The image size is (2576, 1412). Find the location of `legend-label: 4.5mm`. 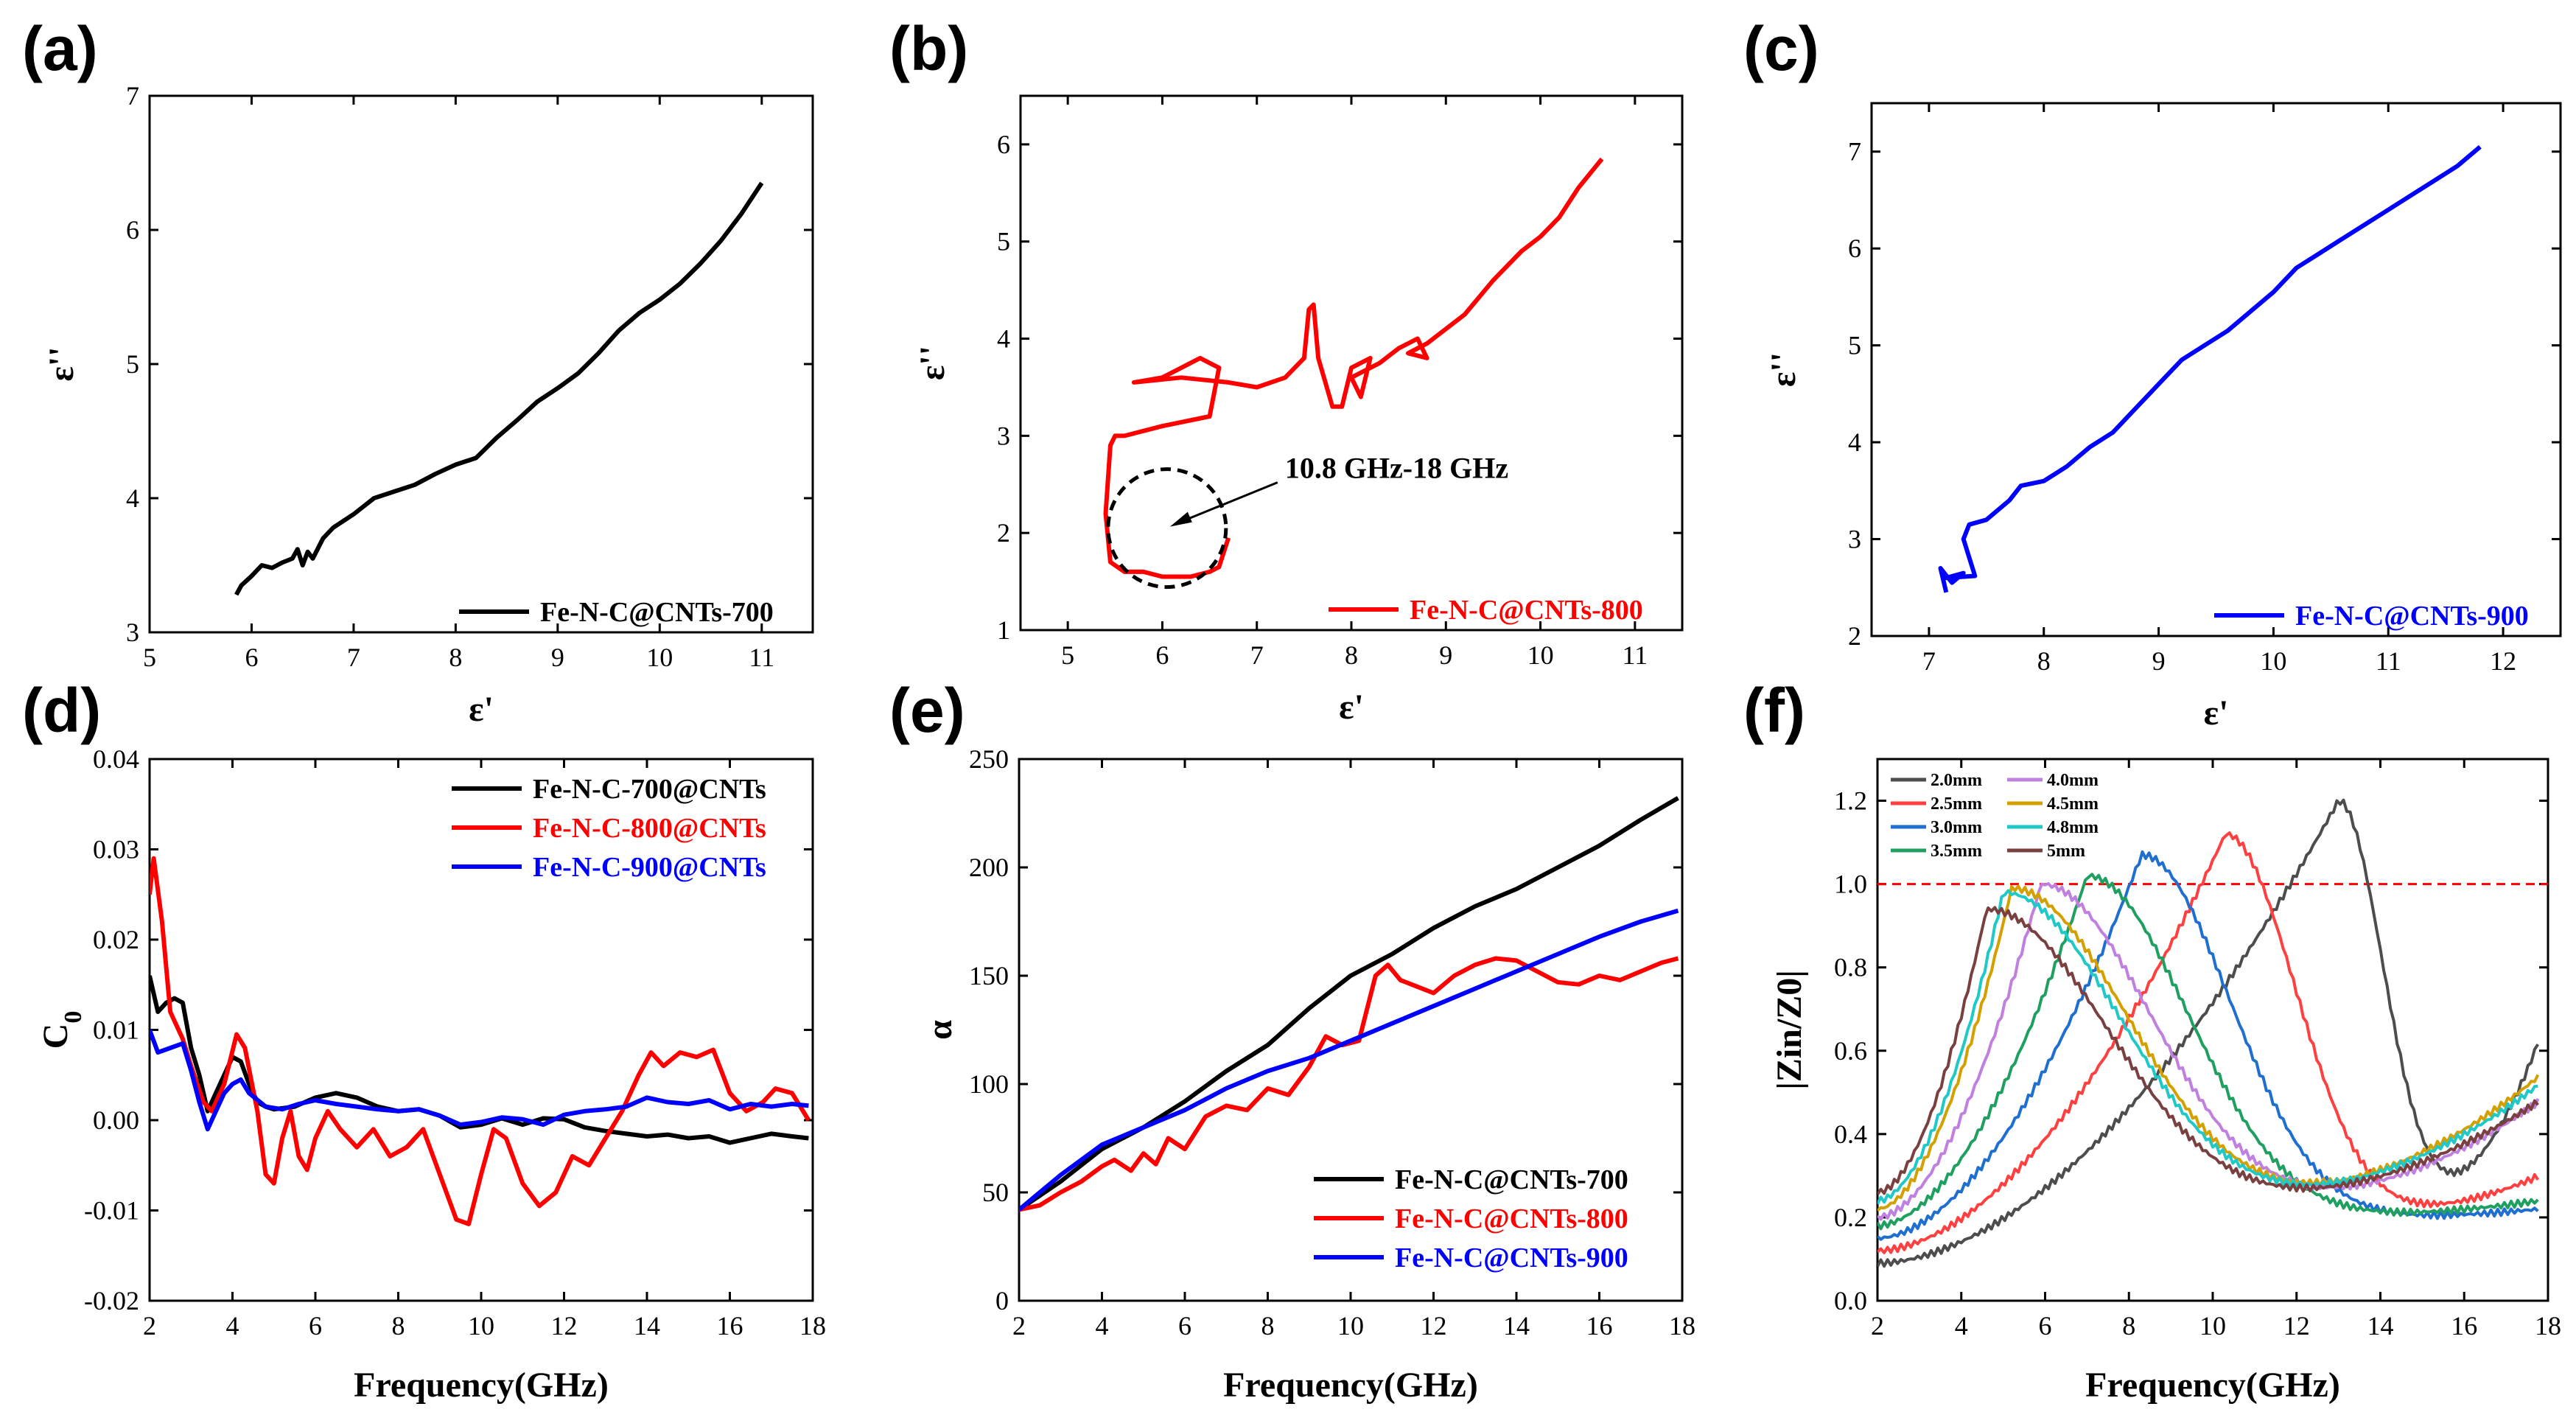

legend-label: 4.5mm is located at coordinates (2073, 804).